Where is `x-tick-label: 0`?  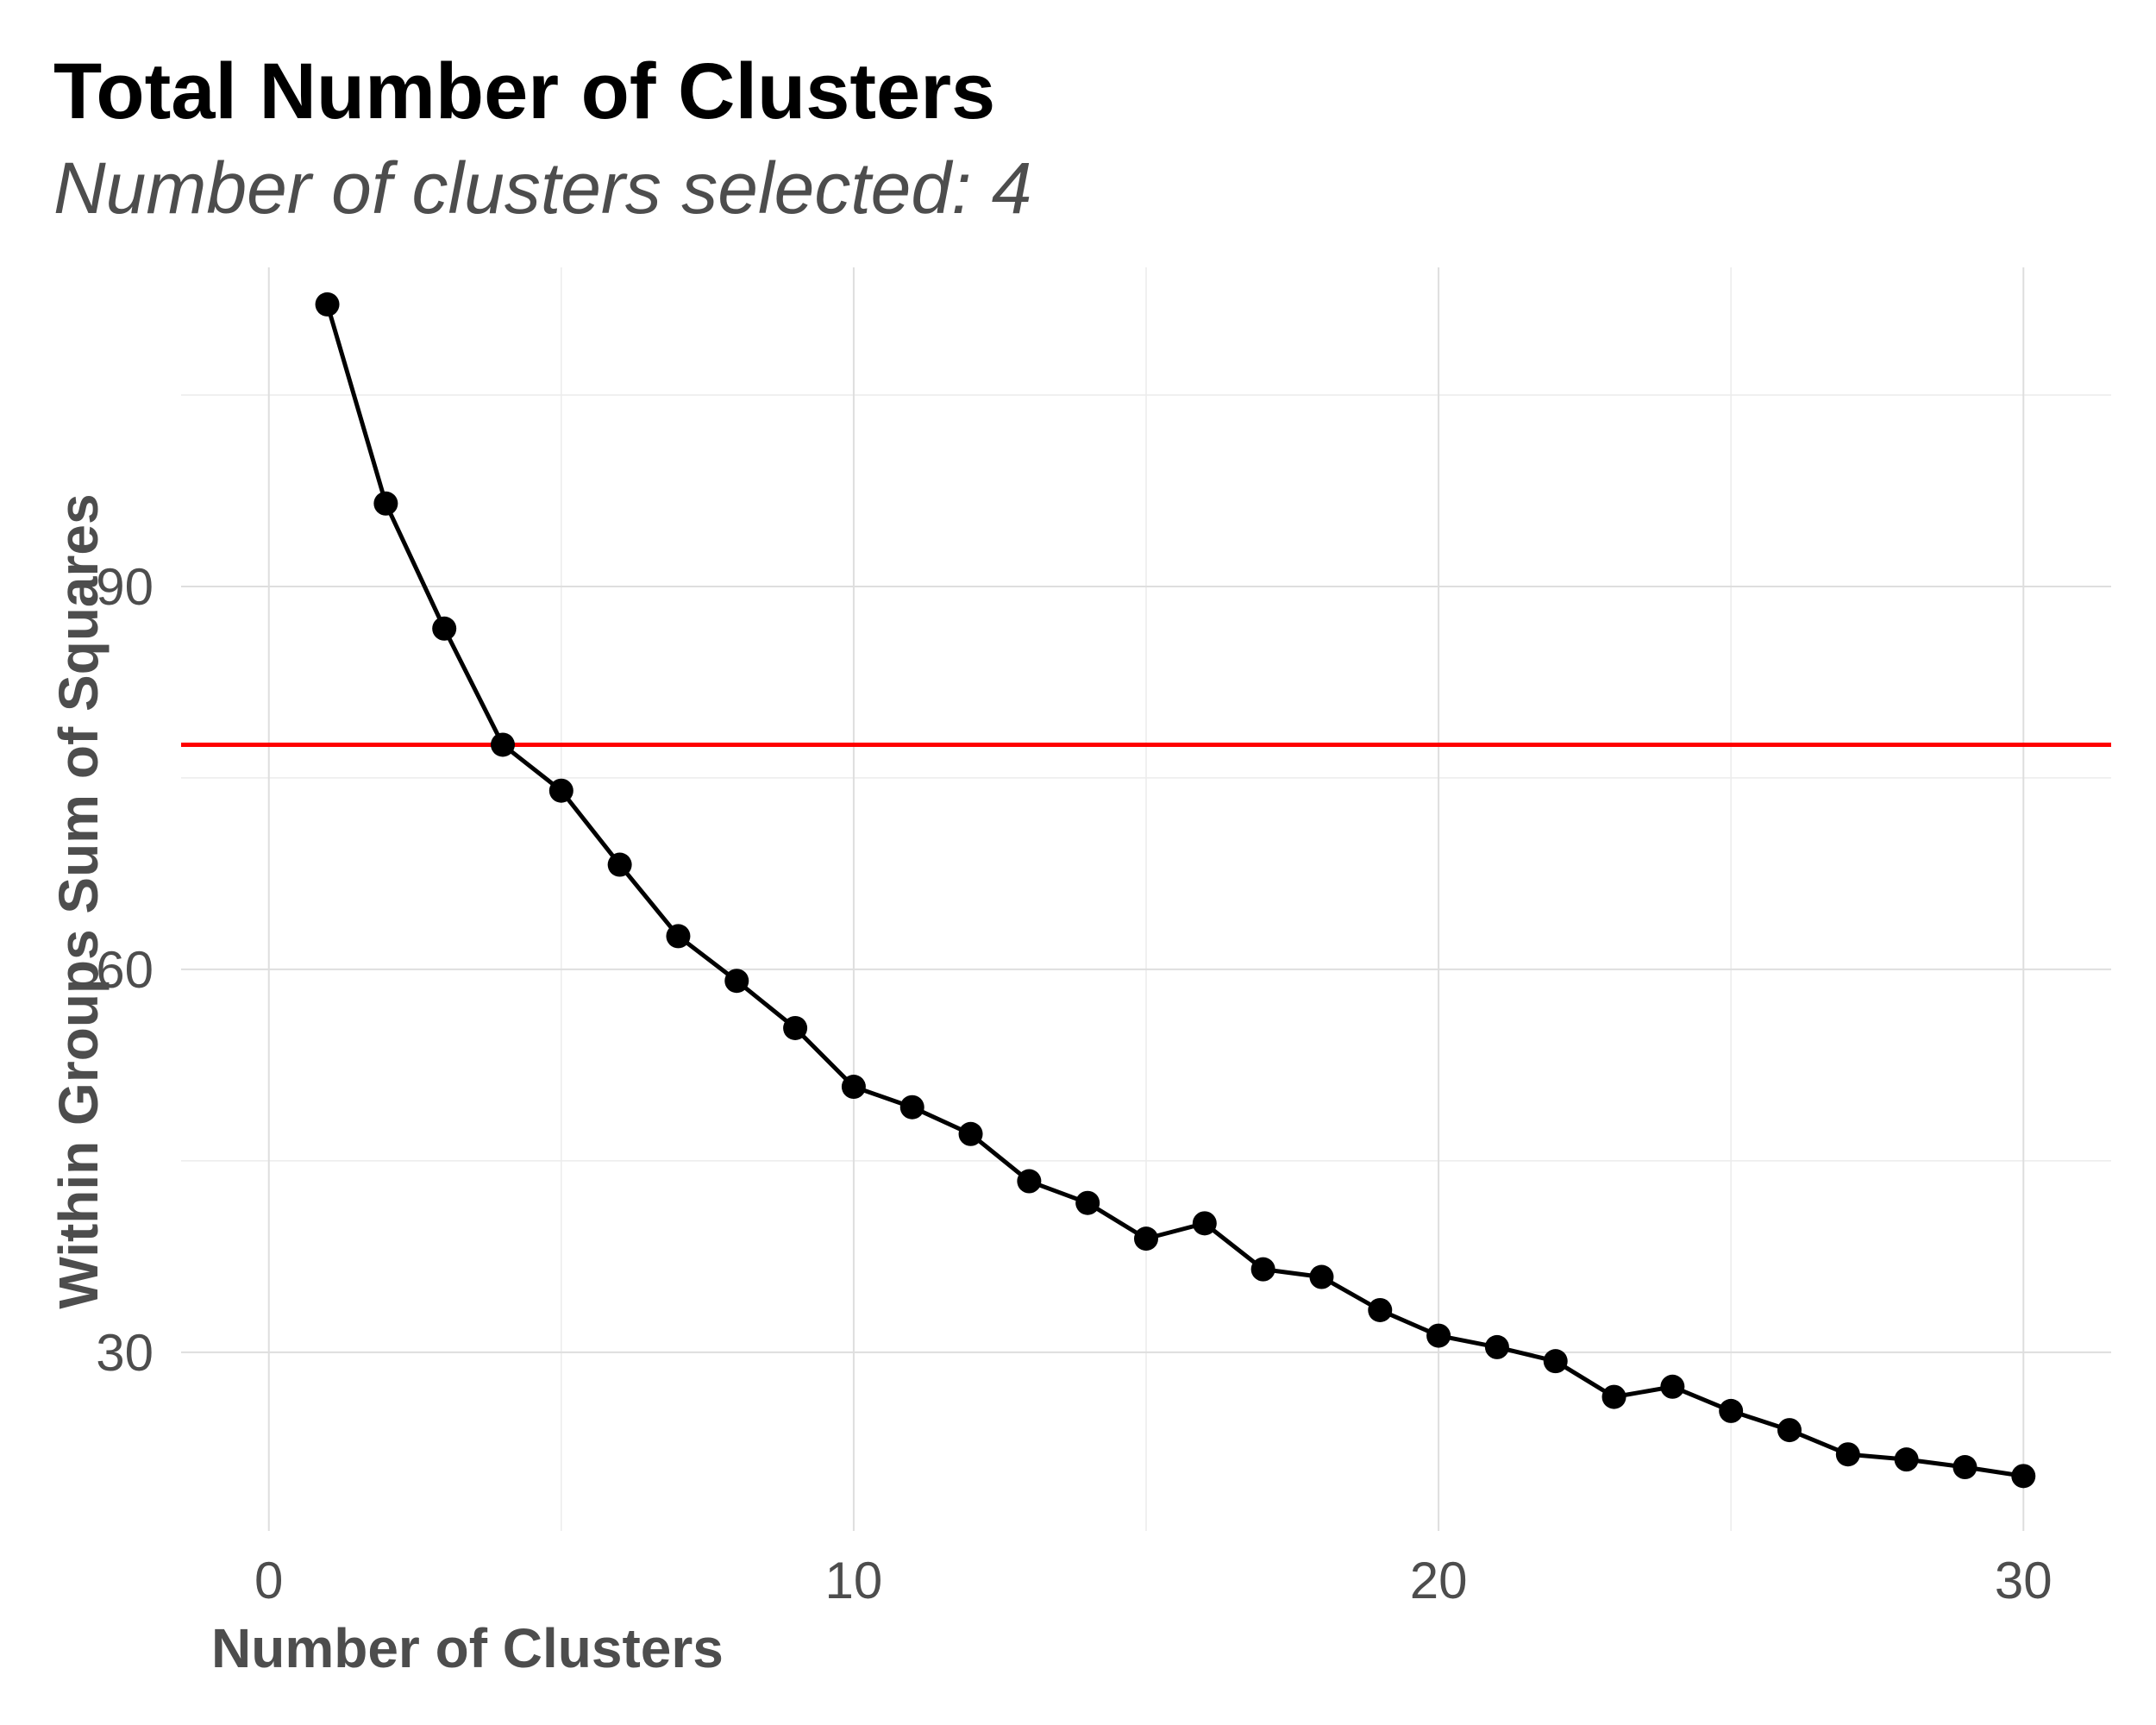 x-tick-label: 0 is located at coordinates (268, 1580).